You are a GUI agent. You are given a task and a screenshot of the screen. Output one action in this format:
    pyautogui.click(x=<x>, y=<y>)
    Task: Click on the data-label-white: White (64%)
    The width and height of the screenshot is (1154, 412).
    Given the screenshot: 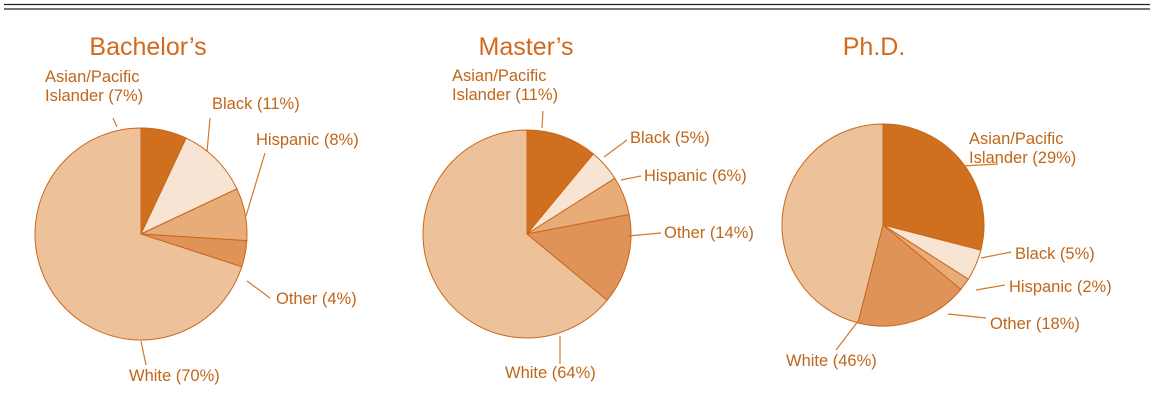 What is the action you would take?
    pyautogui.click(x=550, y=373)
    